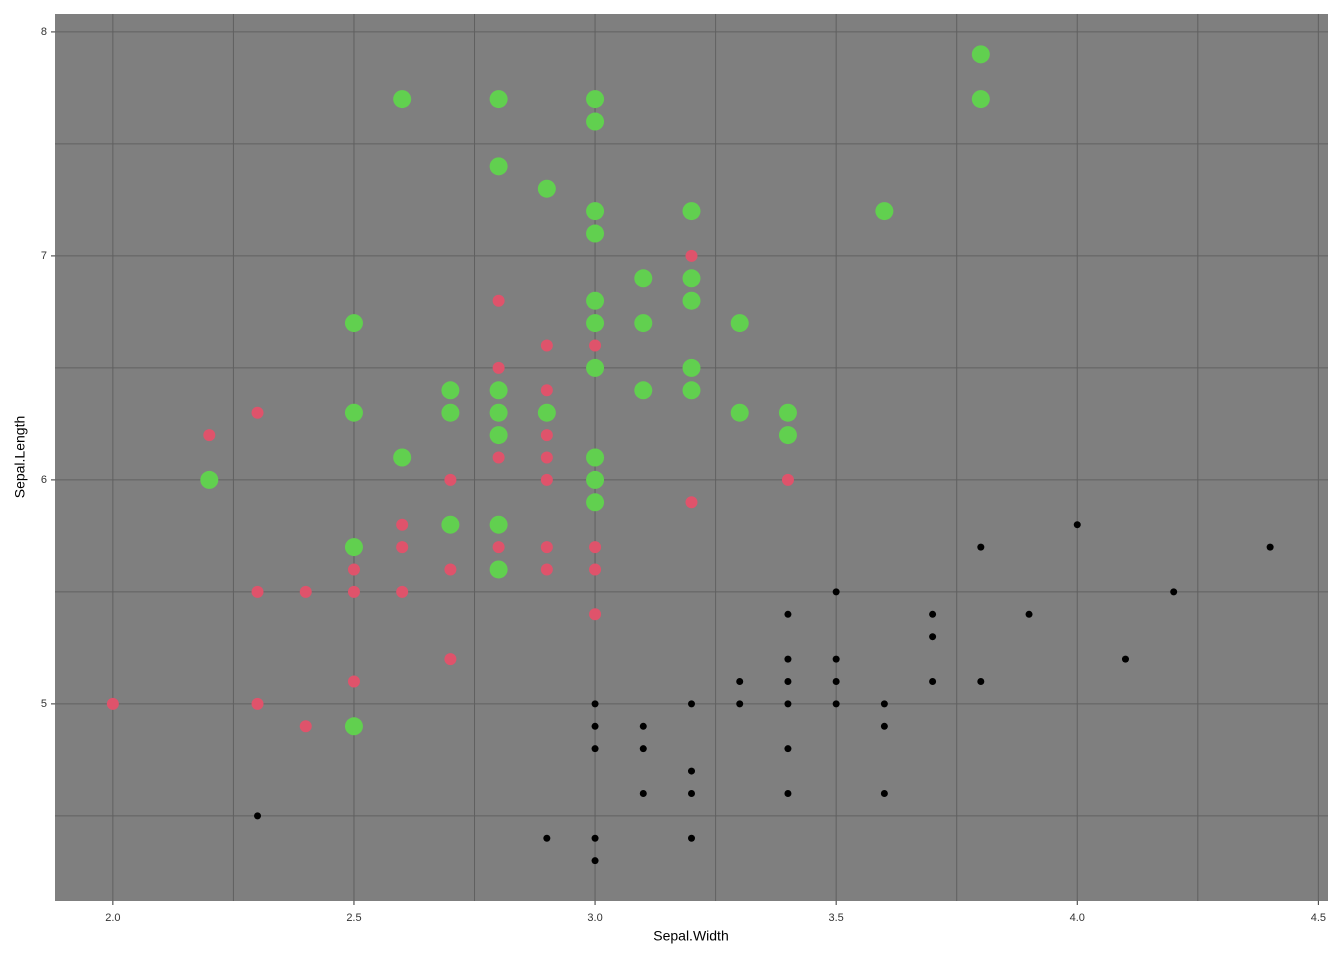  I want to click on x-tick-label: 3.5, so click(836, 918).